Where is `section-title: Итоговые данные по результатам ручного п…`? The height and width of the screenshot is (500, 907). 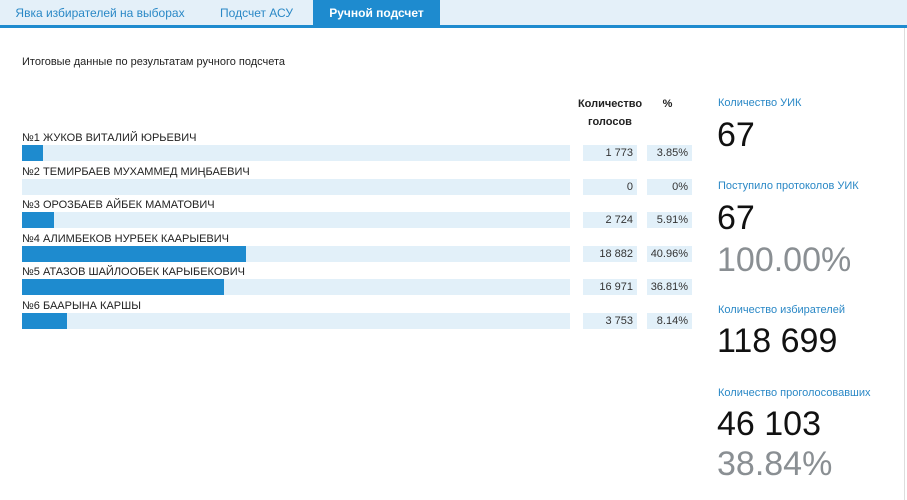 section-title: Итоговые данные по результатам ручного п… is located at coordinates (154, 62).